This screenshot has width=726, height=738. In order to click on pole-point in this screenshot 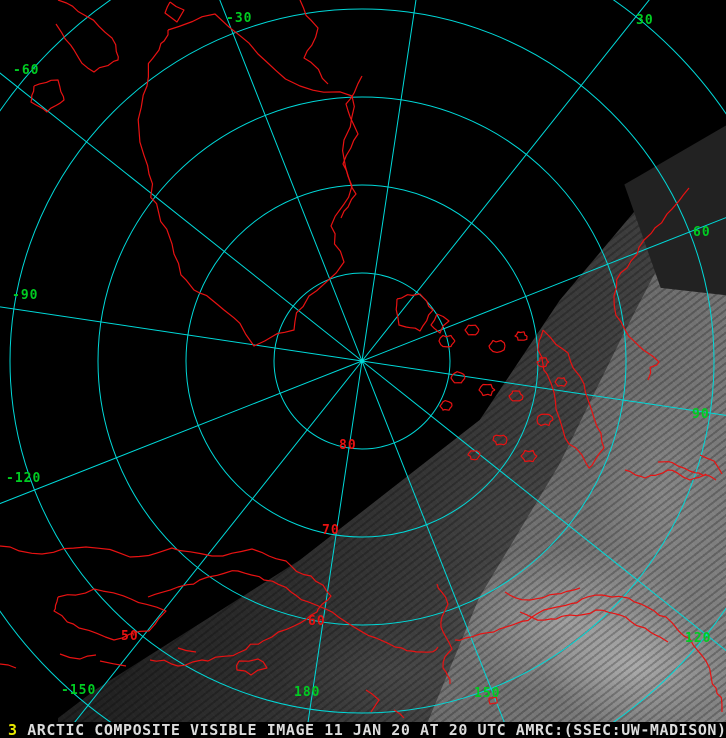, I will do `click(362, 361)`.